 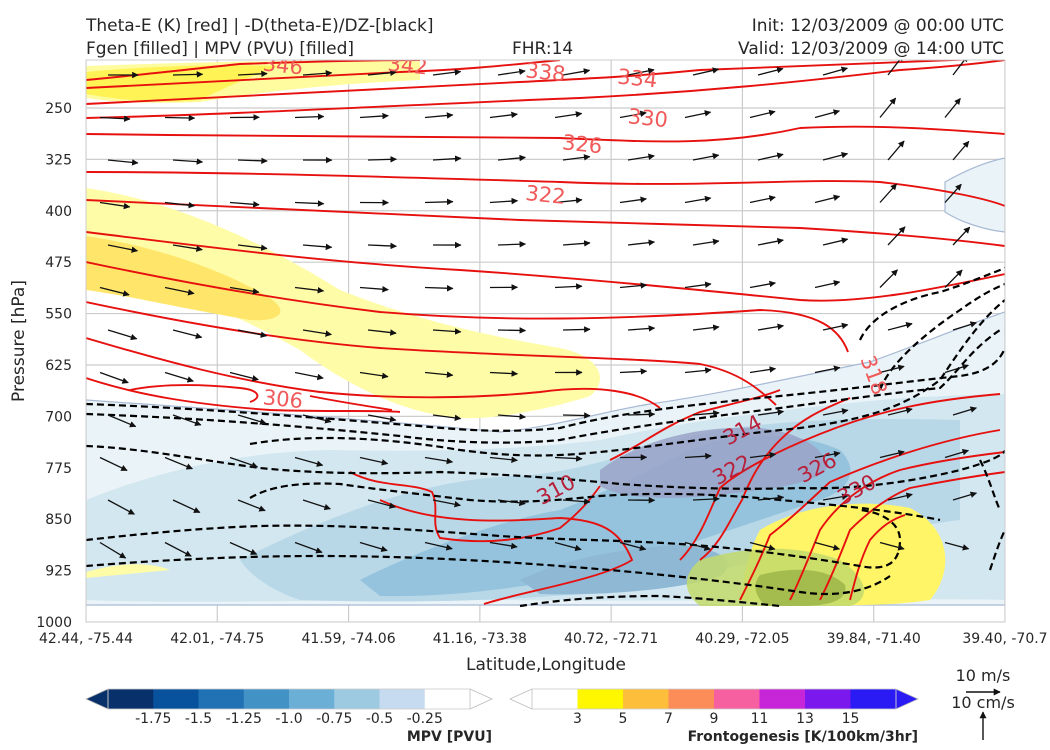 What do you see at coordinates (19, 341) in the screenshot?
I see `y-axis-label: Pressure [hPa]` at bounding box center [19, 341].